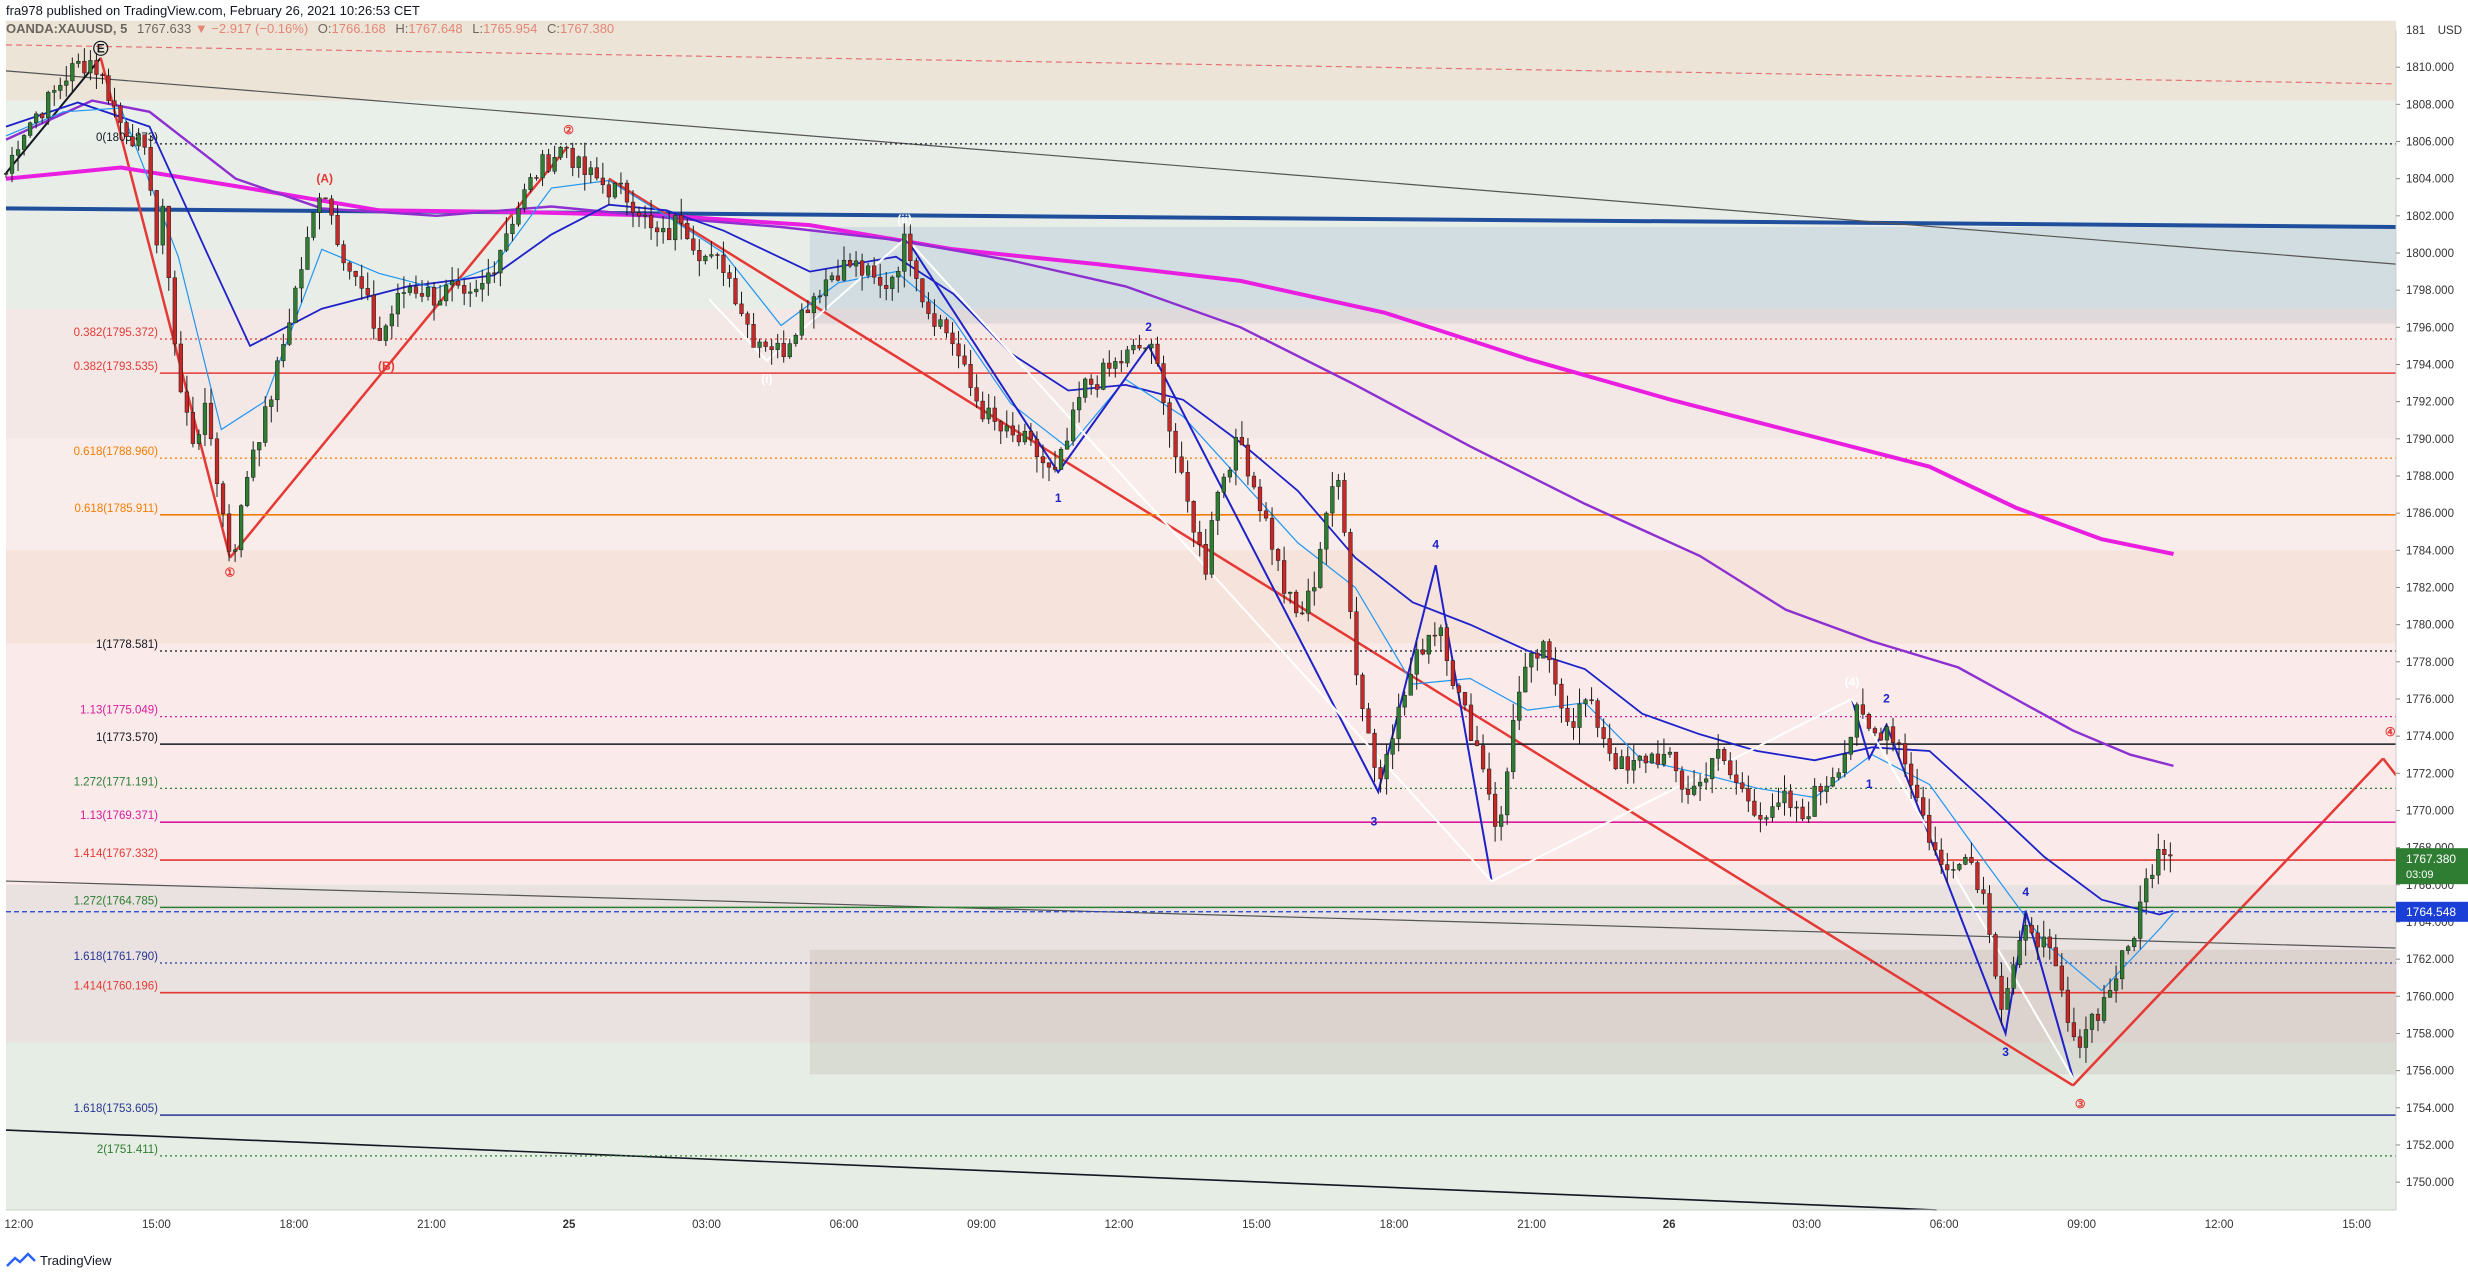  What do you see at coordinates (2390, 732) in the screenshot?
I see `wave-label-17: ④` at bounding box center [2390, 732].